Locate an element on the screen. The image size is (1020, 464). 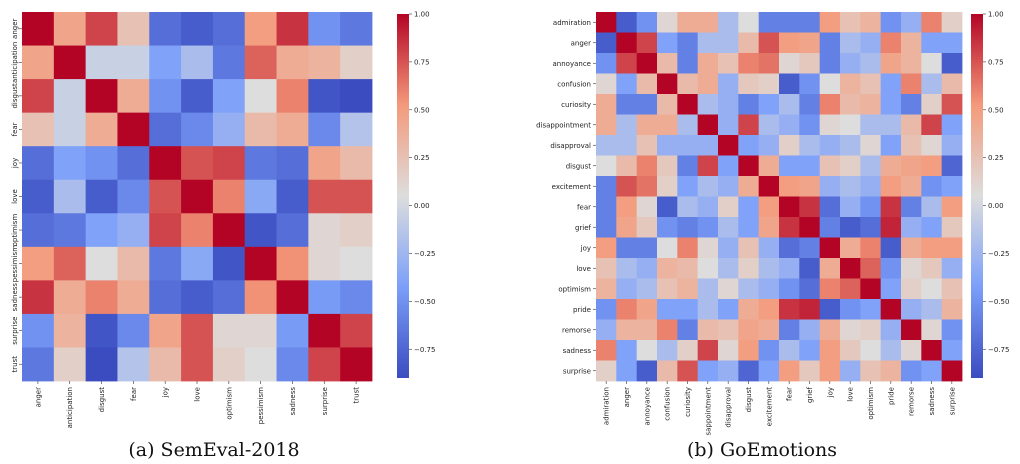
x-tick-label: anger is located at coordinates (38, 397).